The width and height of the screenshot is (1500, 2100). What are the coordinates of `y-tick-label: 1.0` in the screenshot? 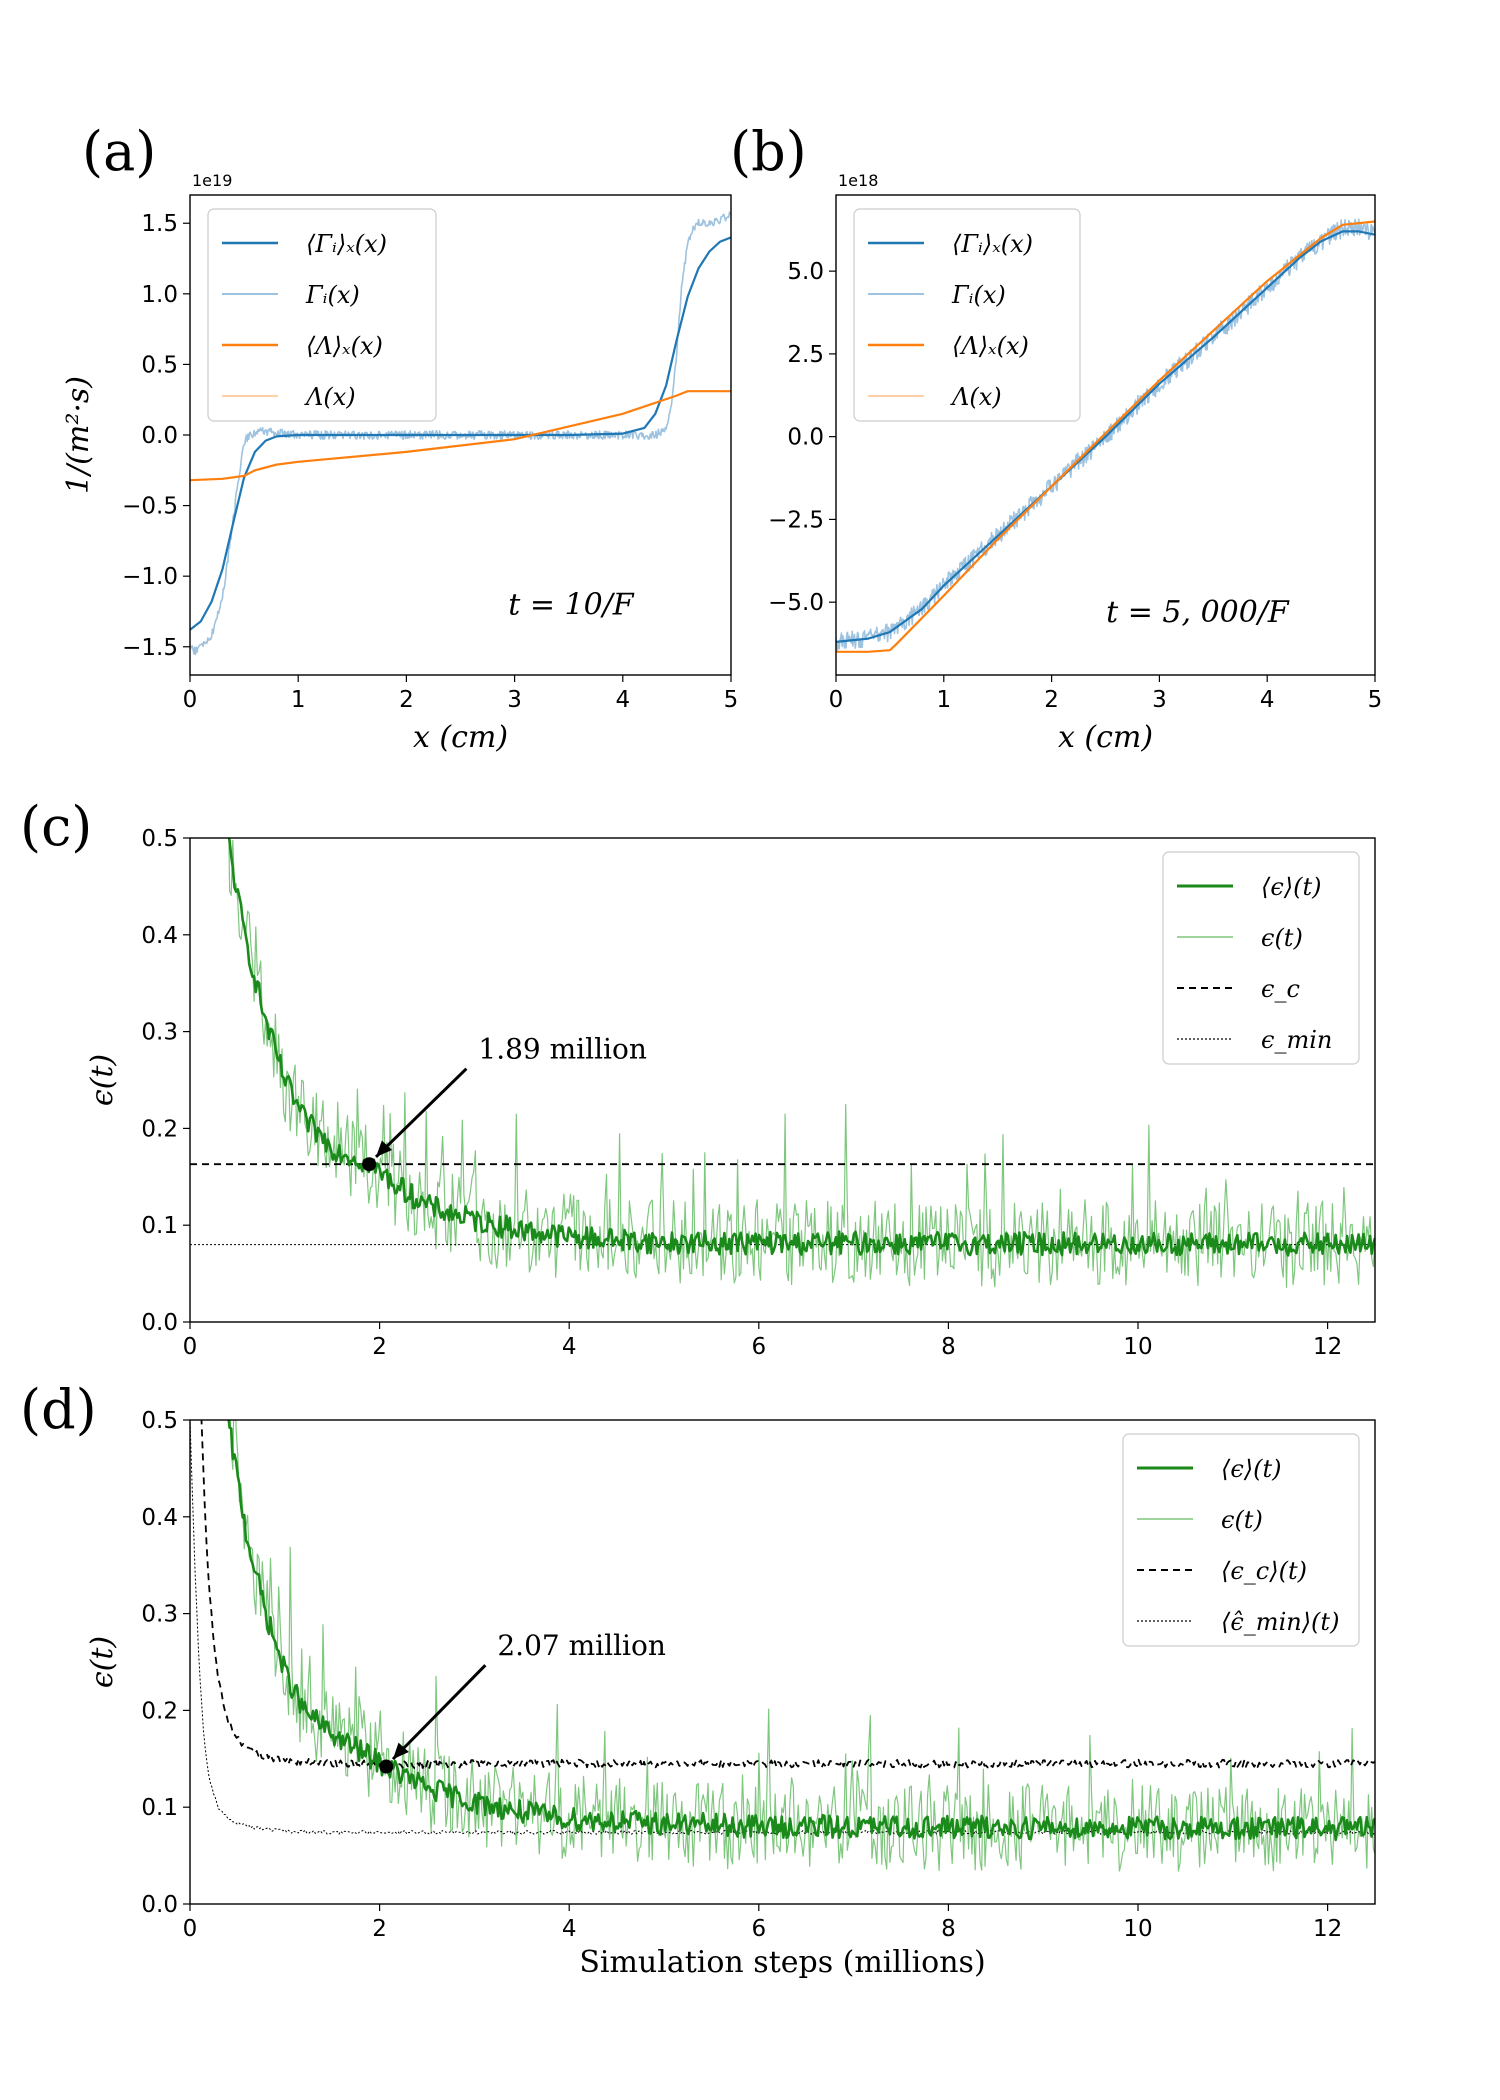 It's located at (159, 295).